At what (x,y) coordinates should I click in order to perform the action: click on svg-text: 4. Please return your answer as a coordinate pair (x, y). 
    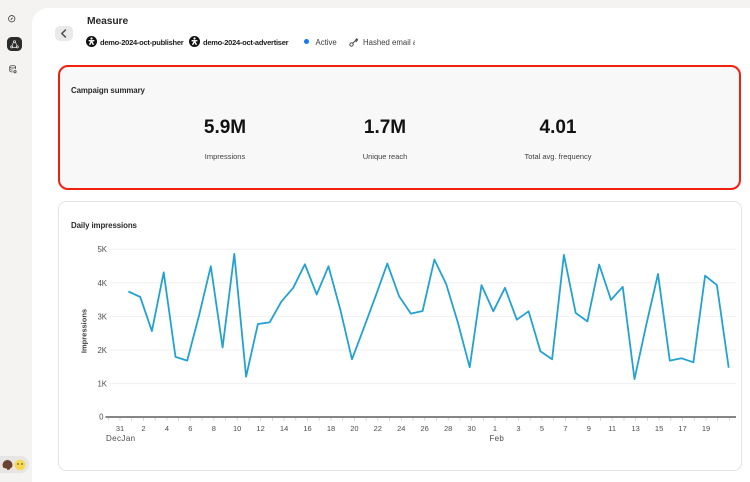
    Looking at the image, I should click on (167, 428).